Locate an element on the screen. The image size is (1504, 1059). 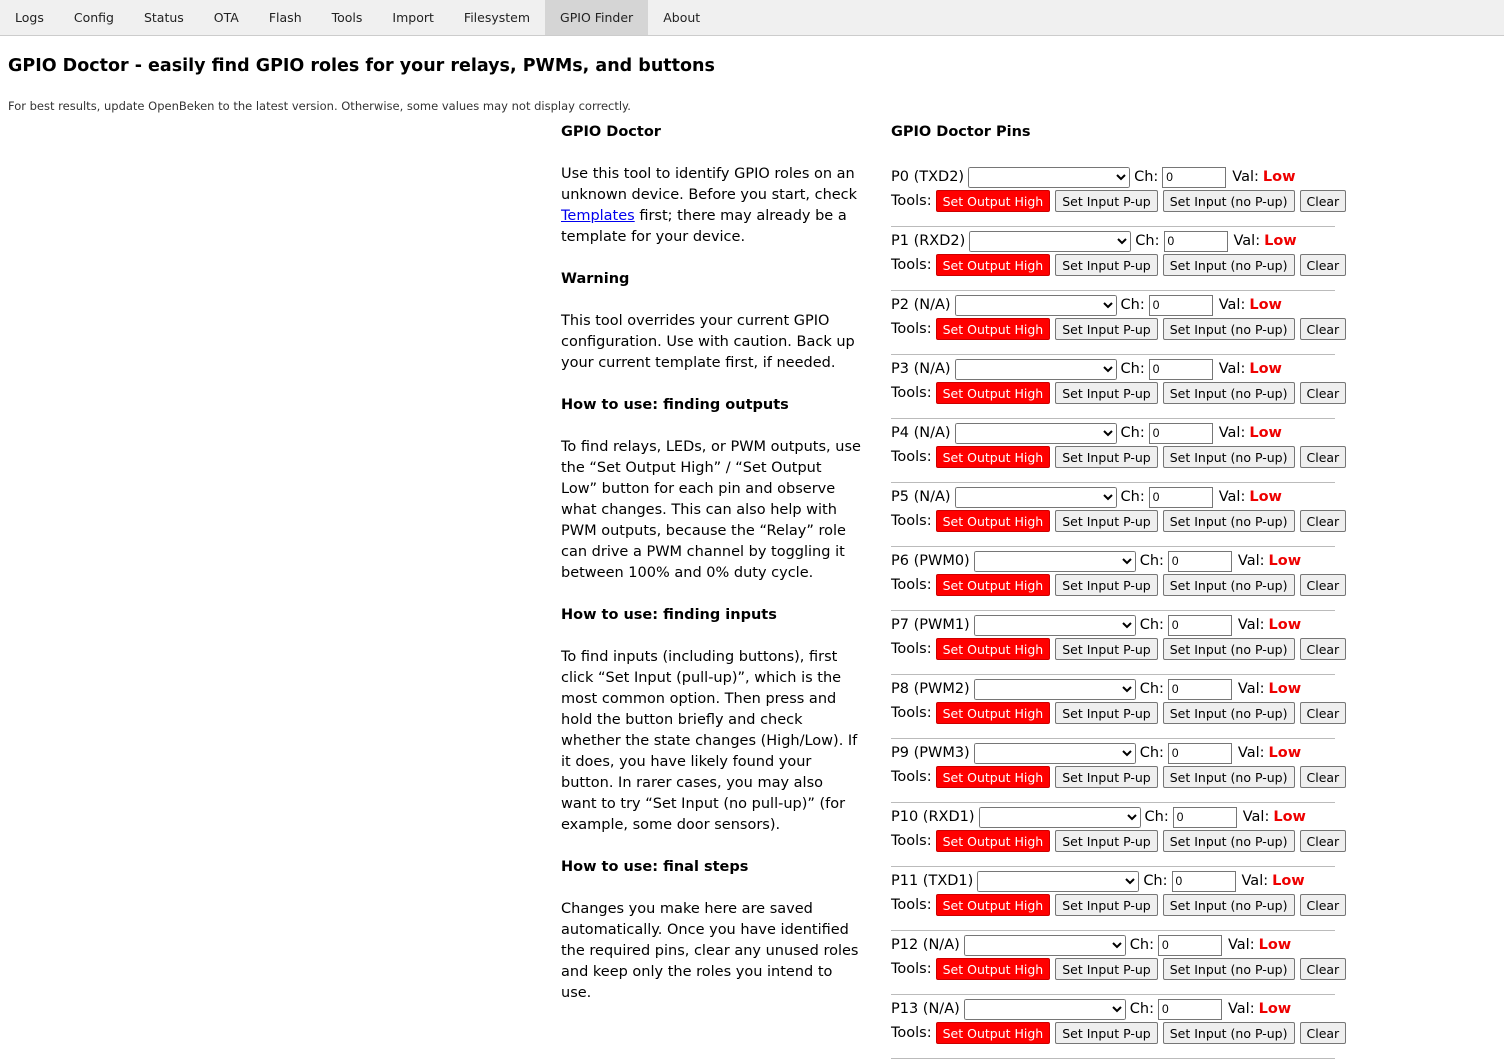
nav-tab: OTA is located at coordinates (226, 17).